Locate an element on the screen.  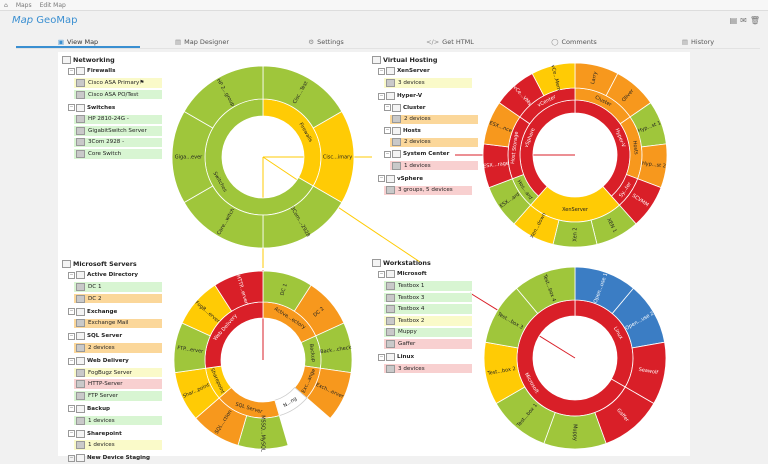
tree-root: Networking is located at coordinates (112, 60).